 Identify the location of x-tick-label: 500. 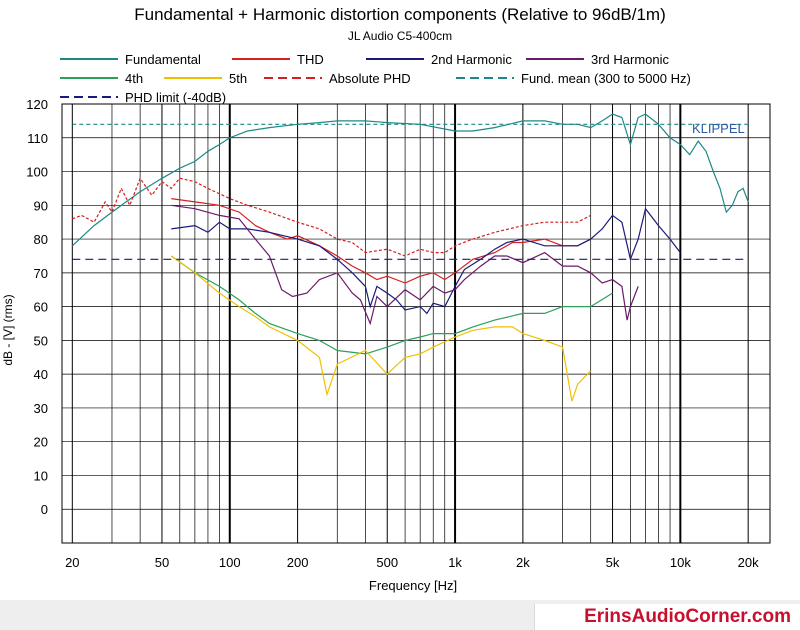
(387, 562).